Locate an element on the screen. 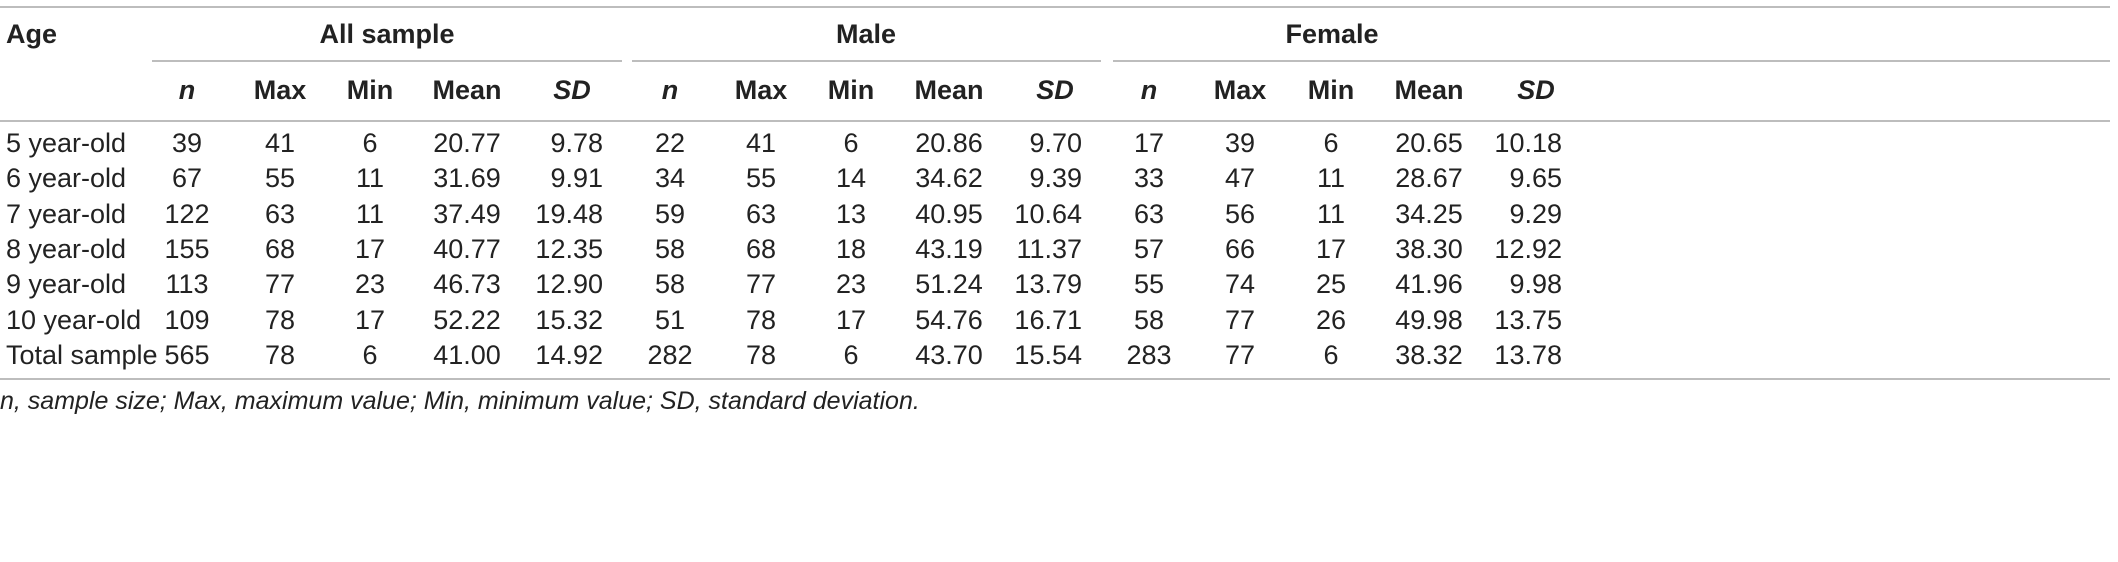 This screenshot has height=562, width=2118. table-cell: 18 is located at coordinates (851, 249).